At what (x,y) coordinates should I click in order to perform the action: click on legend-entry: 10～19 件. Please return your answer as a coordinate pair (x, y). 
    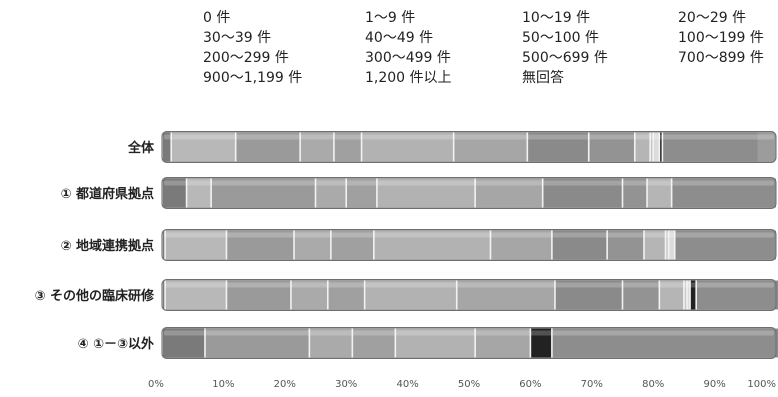
    Looking at the image, I should click on (556, 18).